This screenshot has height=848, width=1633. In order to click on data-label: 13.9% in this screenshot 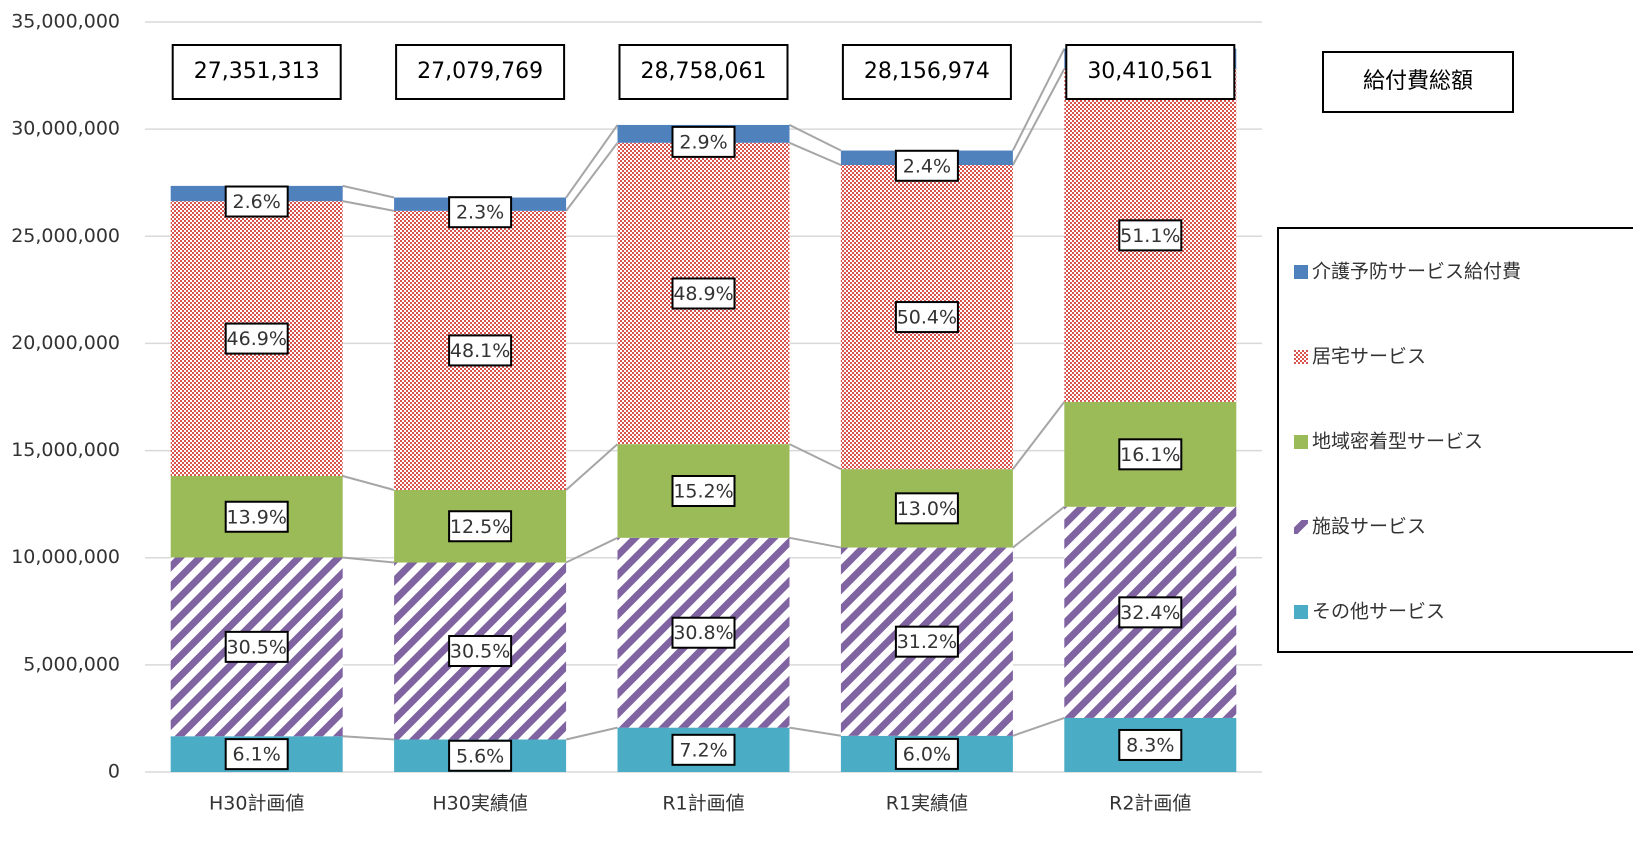, I will do `click(257, 517)`.